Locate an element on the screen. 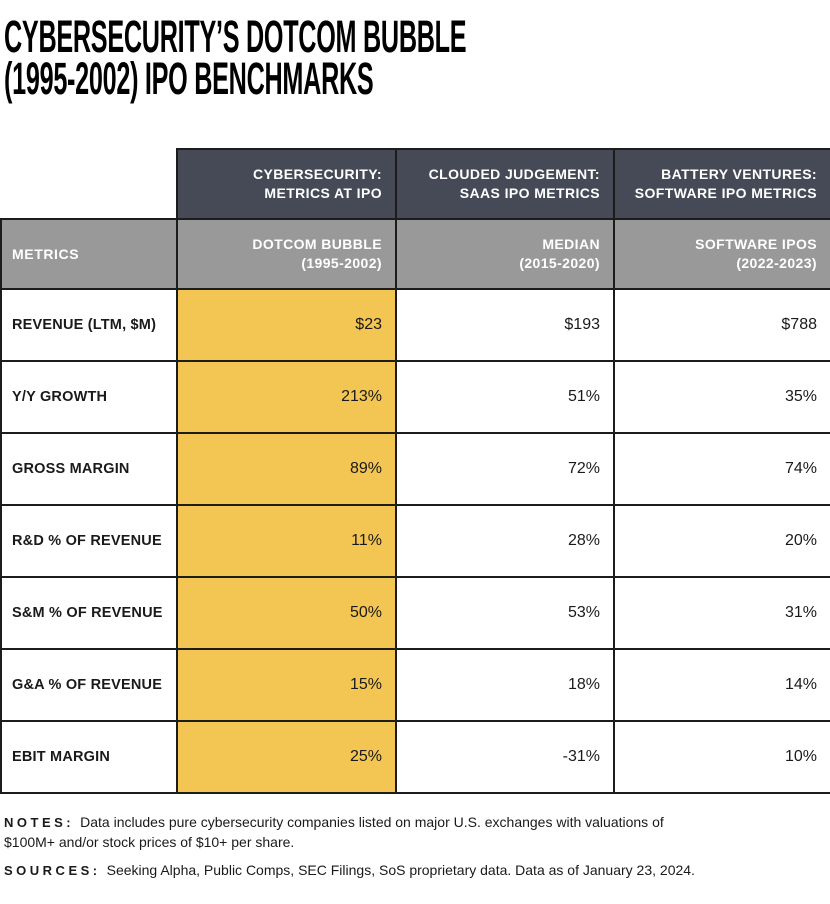  value-cell: $23 is located at coordinates (286, 325).